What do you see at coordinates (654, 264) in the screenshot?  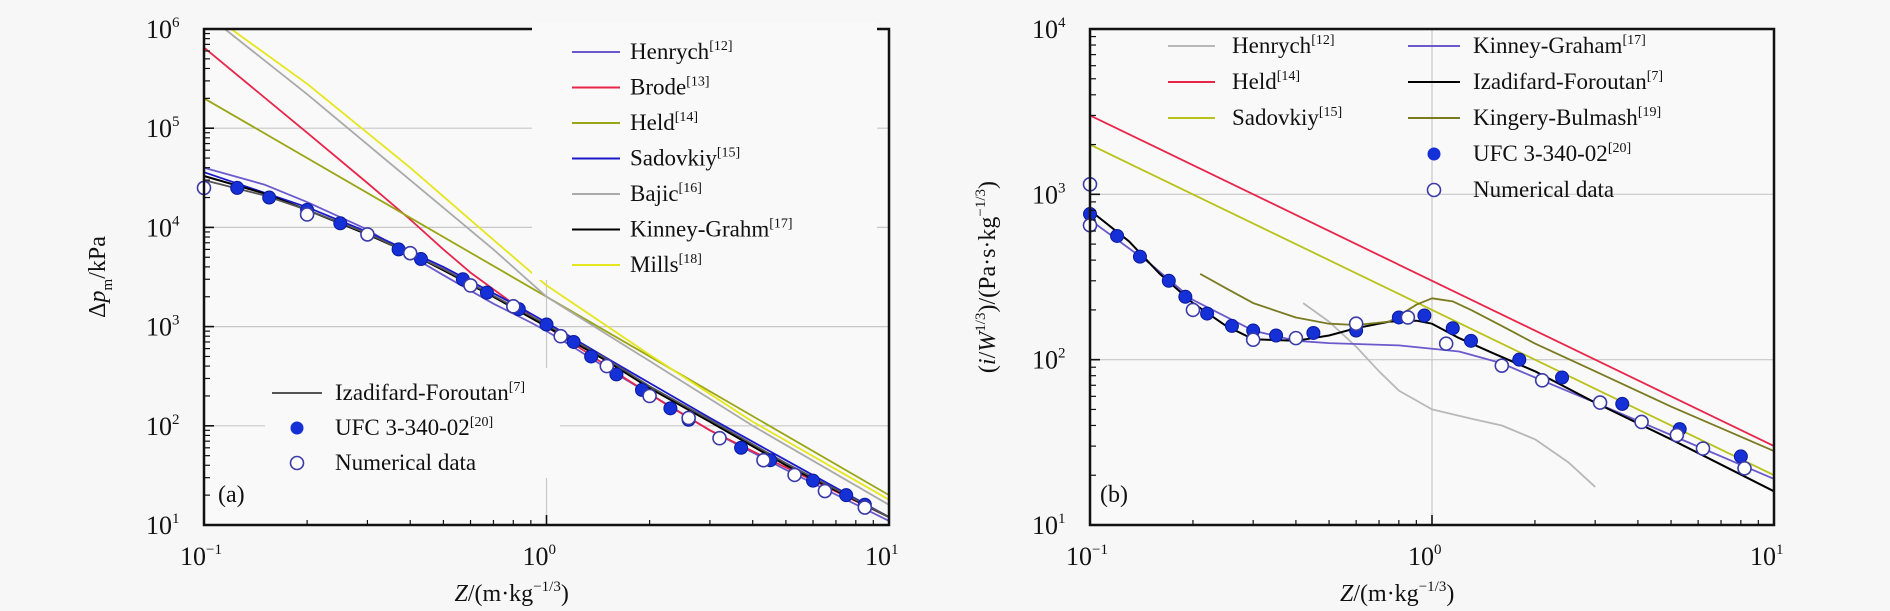 I see `text-part: Mills` at bounding box center [654, 264].